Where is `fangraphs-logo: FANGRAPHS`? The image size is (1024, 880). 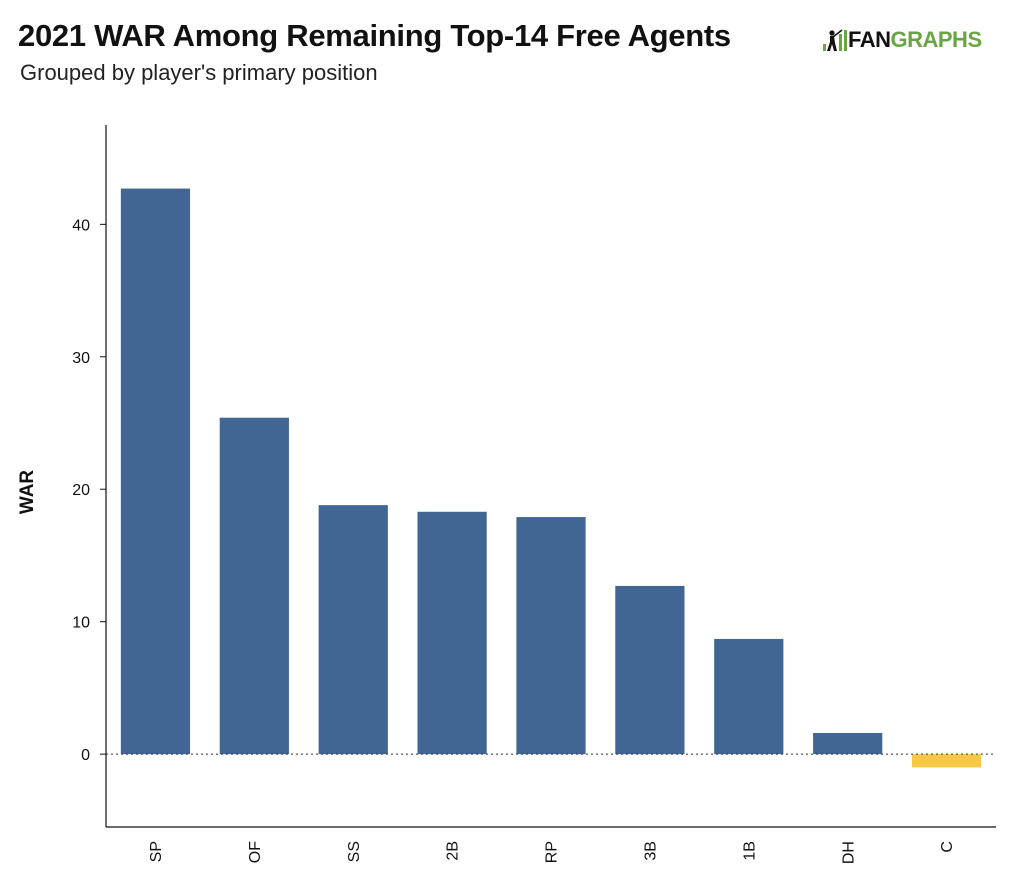 fangraphs-logo: FANGRAPHS is located at coordinates (902, 40).